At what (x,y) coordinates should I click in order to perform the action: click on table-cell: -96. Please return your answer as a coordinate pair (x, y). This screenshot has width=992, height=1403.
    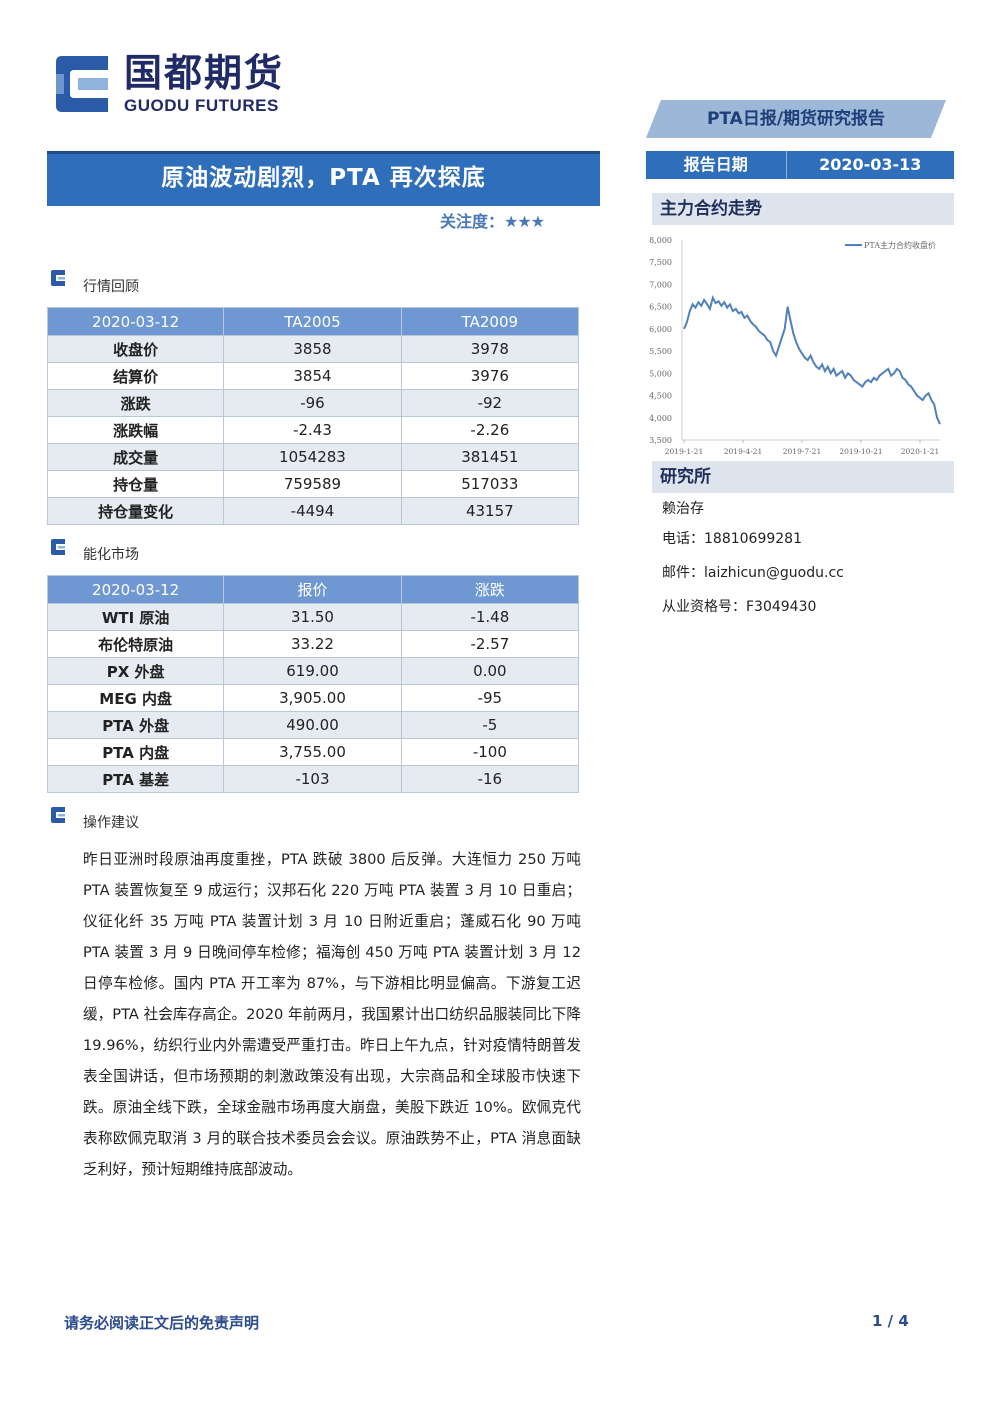
    Looking at the image, I should click on (312, 403).